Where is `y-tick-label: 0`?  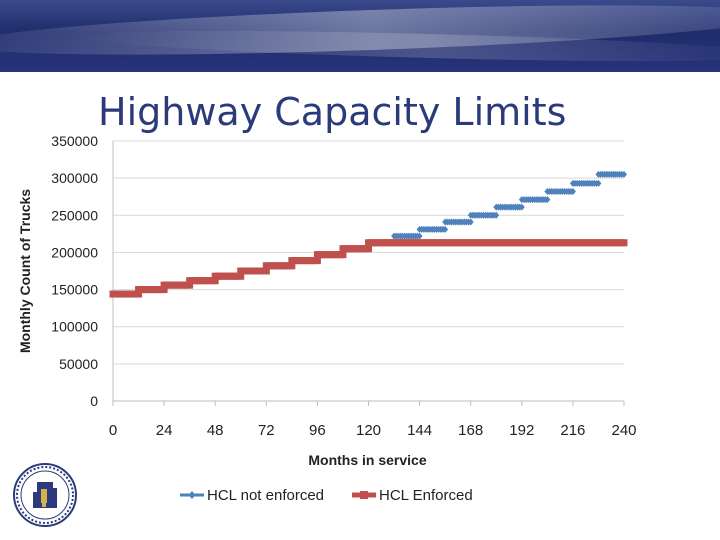
y-tick-label: 0 is located at coordinates (94, 401).